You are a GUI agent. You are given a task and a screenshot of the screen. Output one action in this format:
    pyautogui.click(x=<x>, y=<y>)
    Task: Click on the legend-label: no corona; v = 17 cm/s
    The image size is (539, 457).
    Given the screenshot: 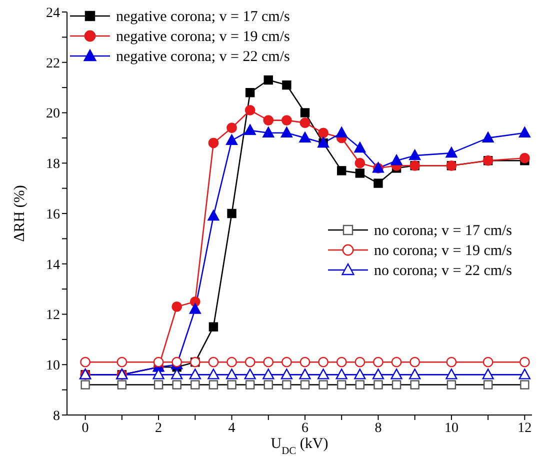 What is the action you would take?
    pyautogui.click(x=443, y=231)
    